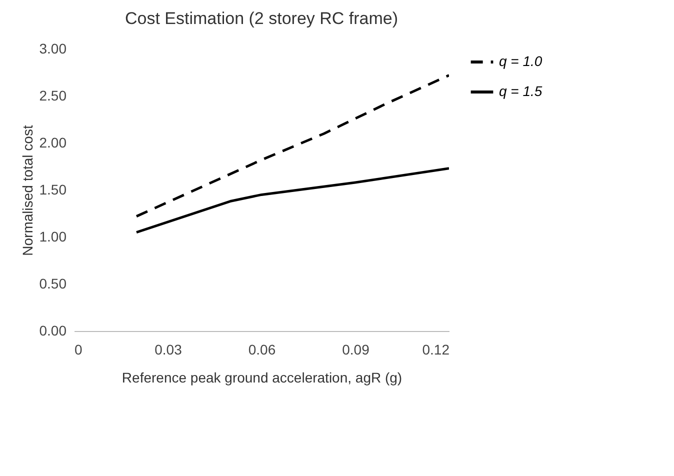  Describe the element at coordinates (78, 350) in the screenshot. I see `x-tick-label: 0` at that location.